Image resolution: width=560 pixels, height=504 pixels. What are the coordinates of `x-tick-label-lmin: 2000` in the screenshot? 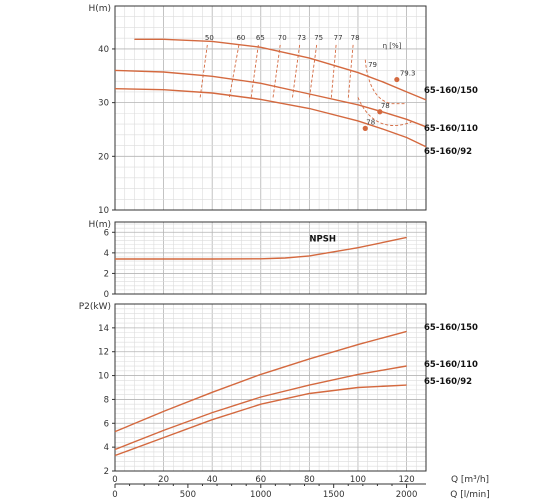 It's located at (407, 495).